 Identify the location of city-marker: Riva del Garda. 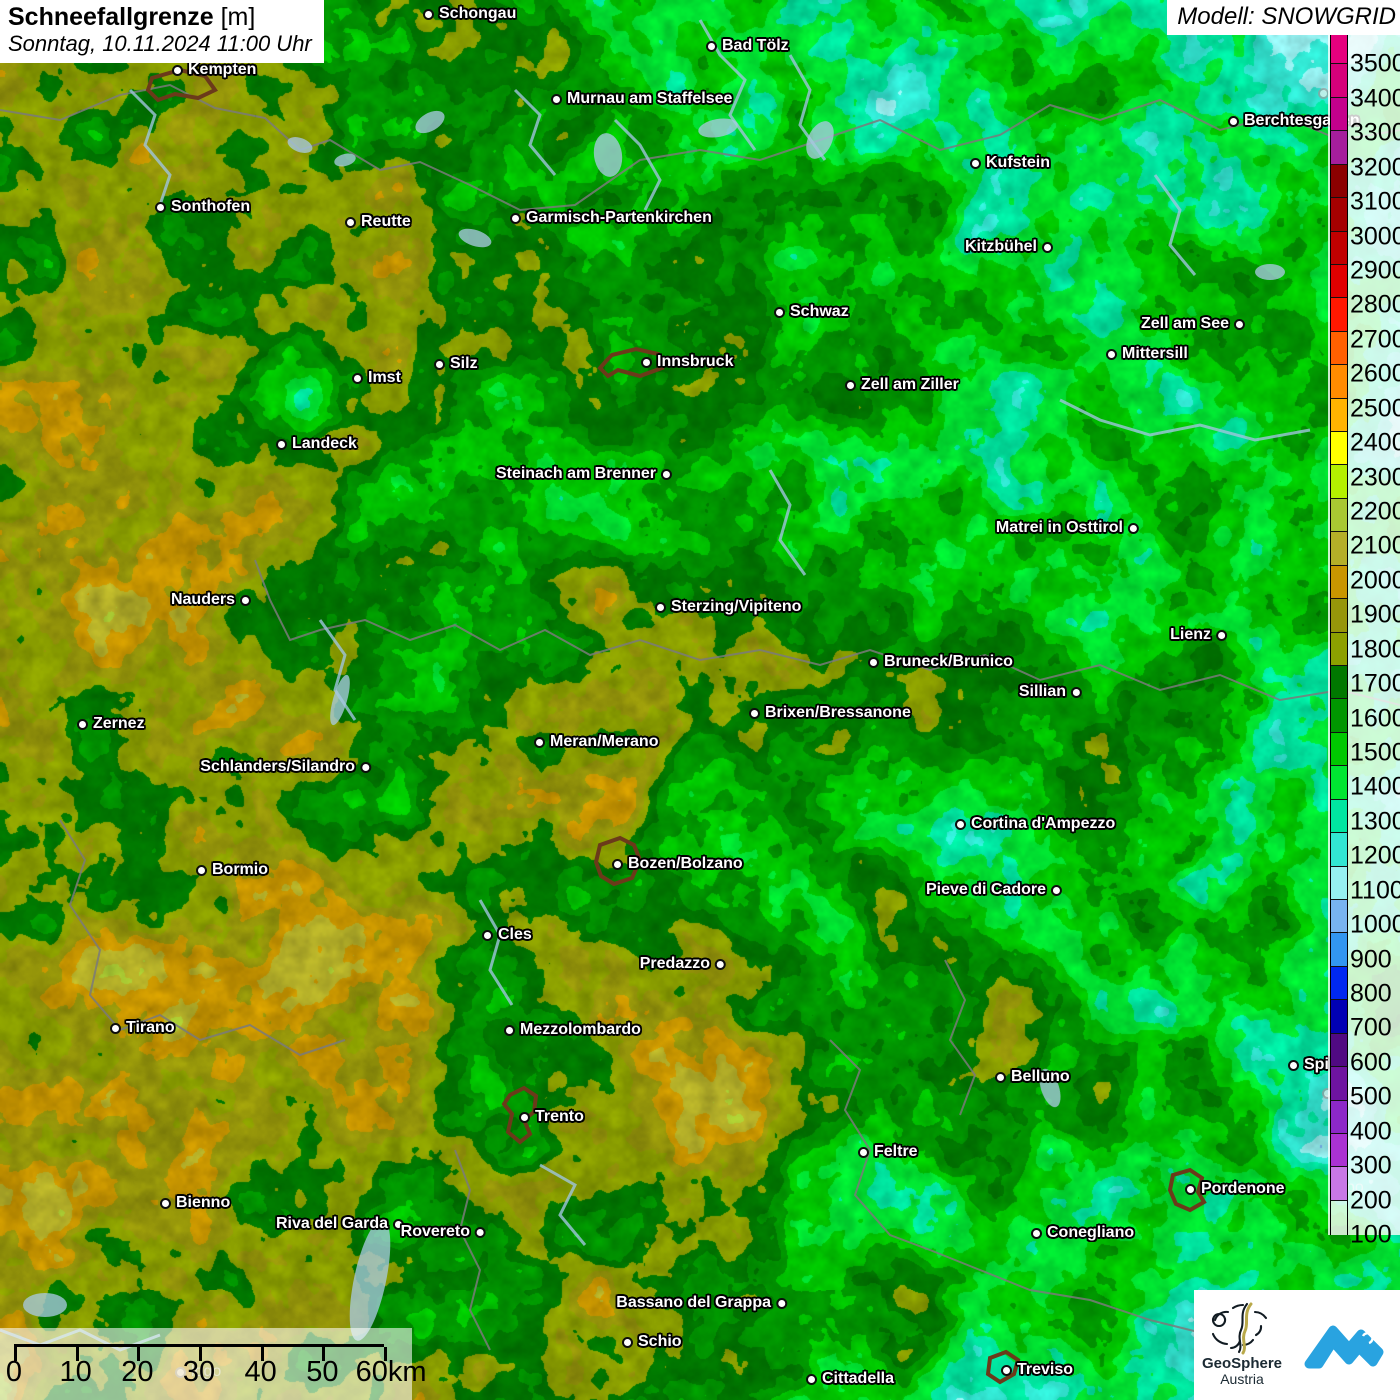
(340, 1224).